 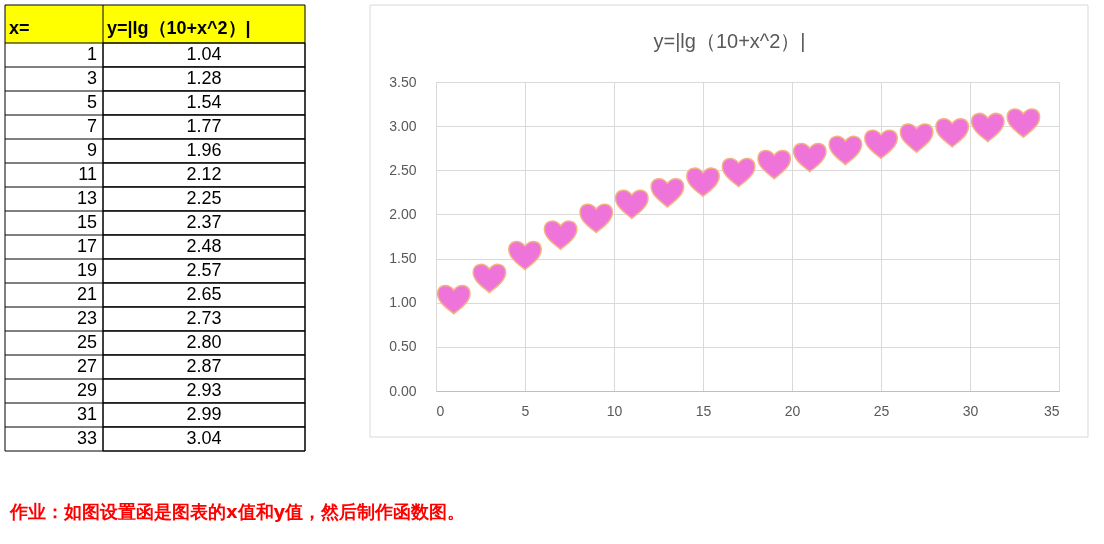 I want to click on data-label: 2.37, so click(x=204, y=222).